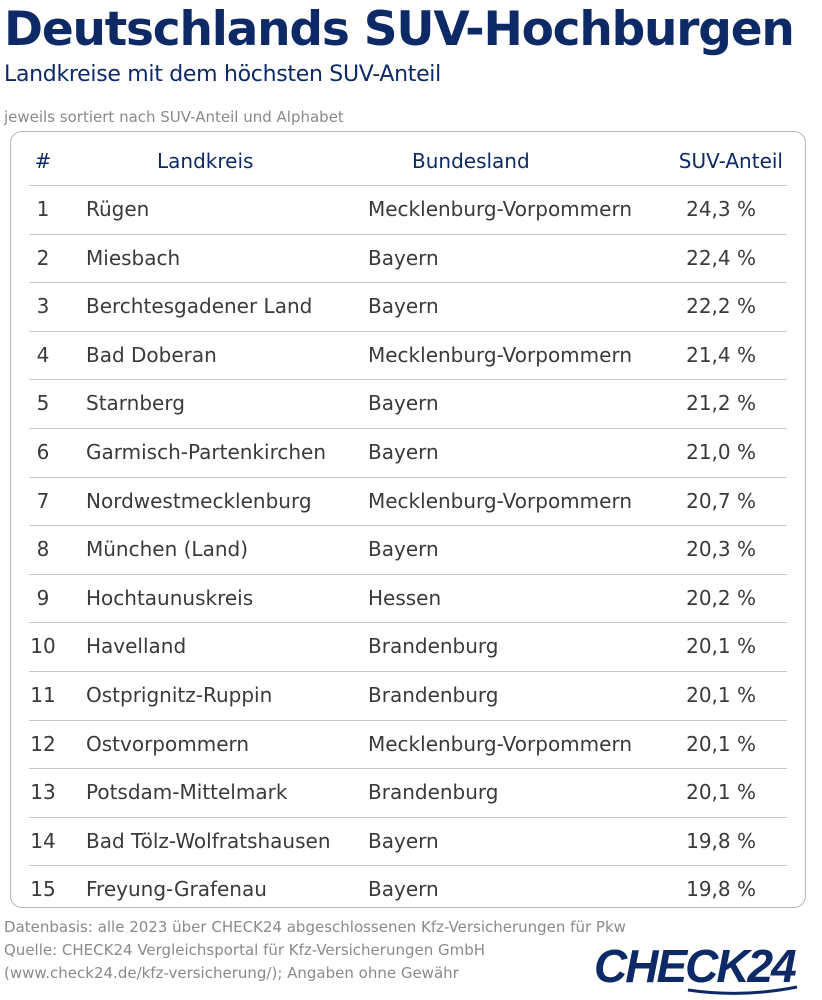 The height and width of the screenshot is (1000, 822). Describe the element at coordinates (43, 257) in the screenshot. I see `row-rank: 2` at that location.